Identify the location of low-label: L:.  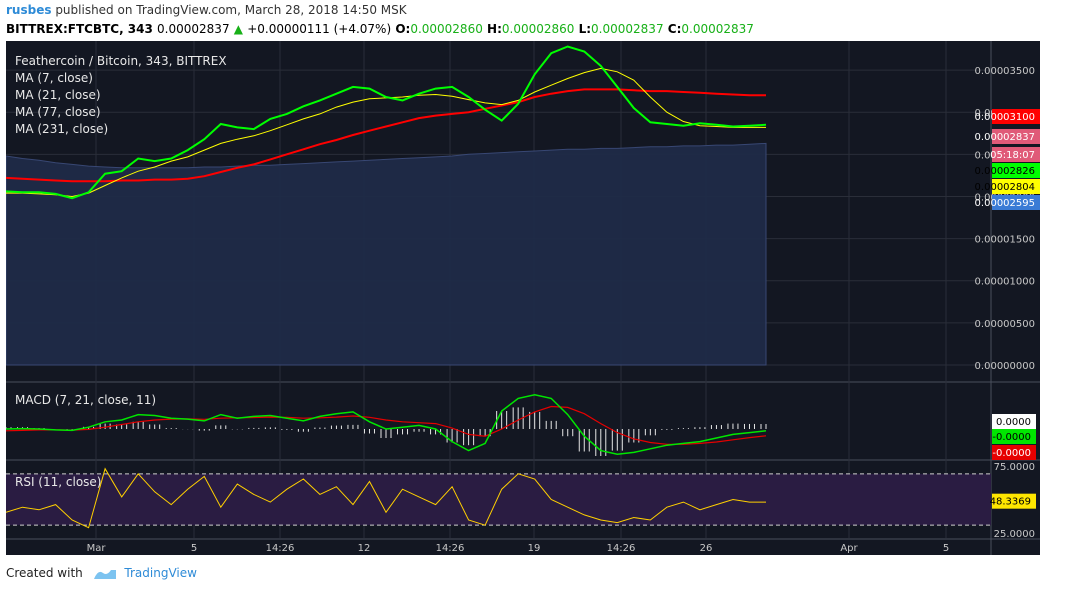
(585, 29).